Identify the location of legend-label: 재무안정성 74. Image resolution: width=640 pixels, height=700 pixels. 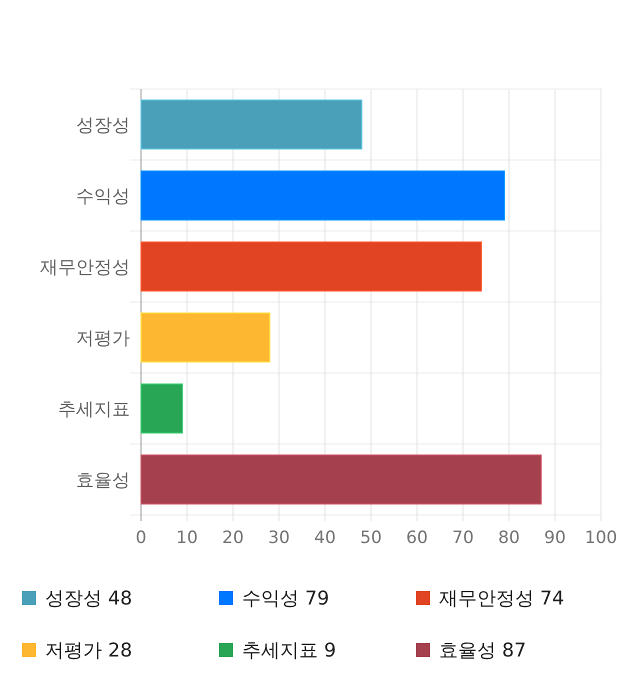
(501, 599).